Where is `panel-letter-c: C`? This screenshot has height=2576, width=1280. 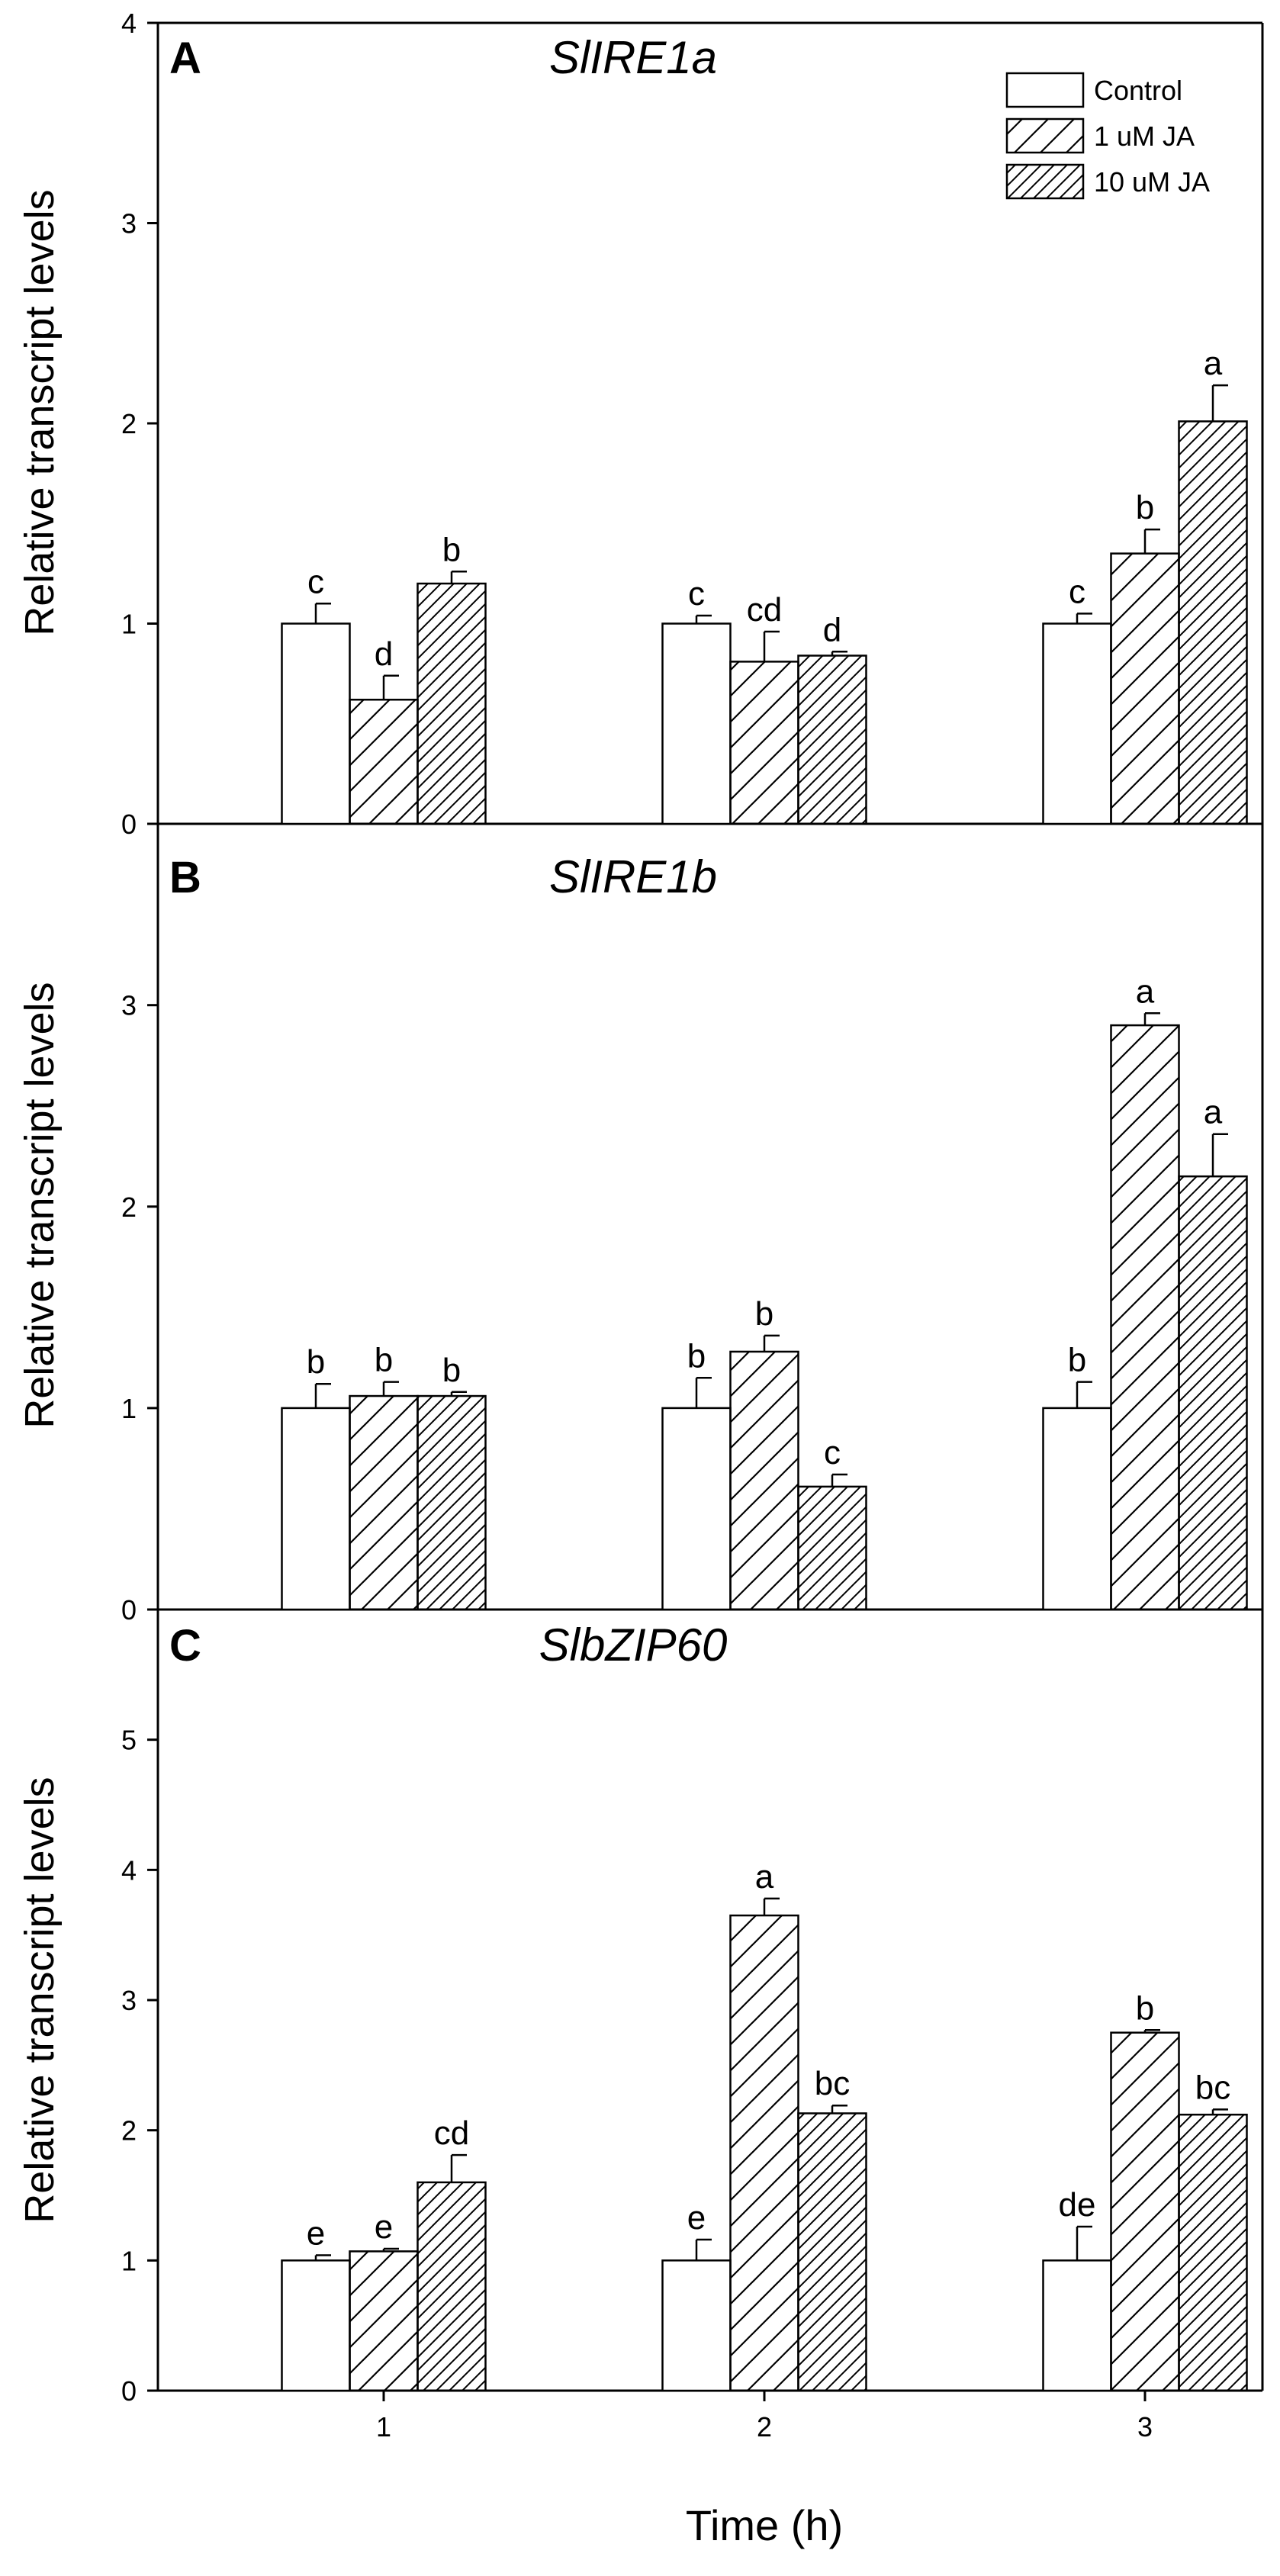
panel-letter-c: C is located at coordinates (185, 1646).